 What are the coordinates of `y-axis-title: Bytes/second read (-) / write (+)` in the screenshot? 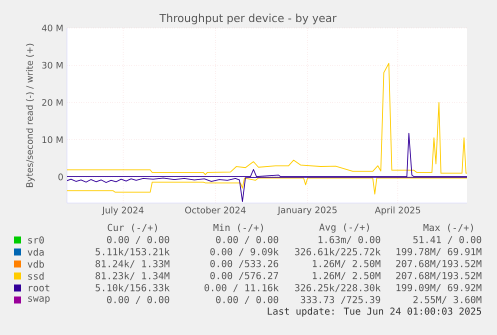 It's located at (30, 116).